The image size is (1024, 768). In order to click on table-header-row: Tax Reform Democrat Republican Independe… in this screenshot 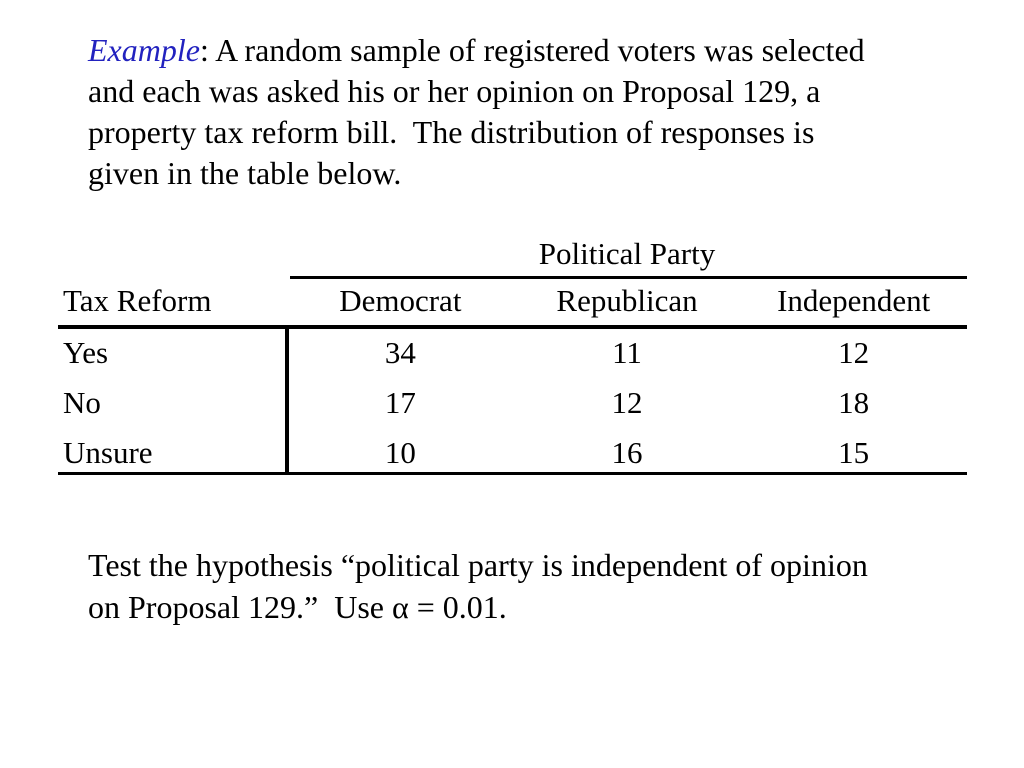, I will do `click(512, 301)`.